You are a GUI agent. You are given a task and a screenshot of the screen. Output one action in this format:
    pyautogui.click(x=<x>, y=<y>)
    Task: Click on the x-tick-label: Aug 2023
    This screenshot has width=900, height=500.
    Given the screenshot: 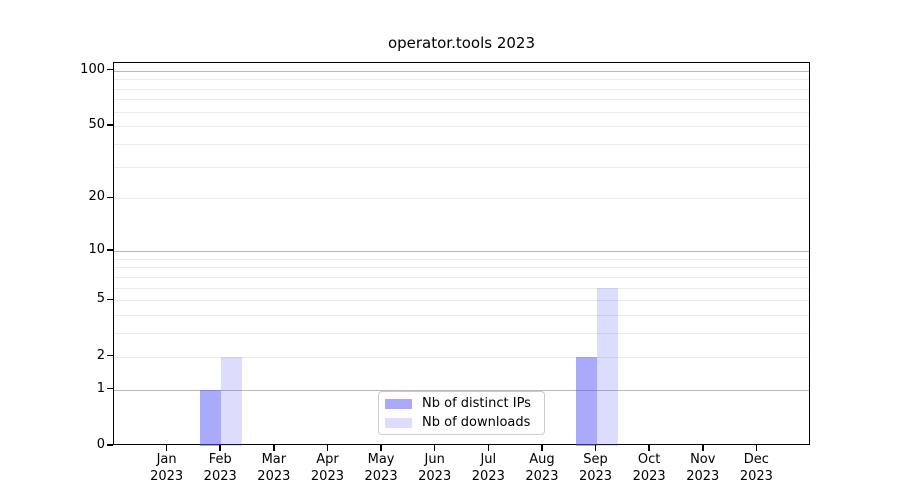 What is the action you would take?
    pyautogui.click(x=542, y=468)
    